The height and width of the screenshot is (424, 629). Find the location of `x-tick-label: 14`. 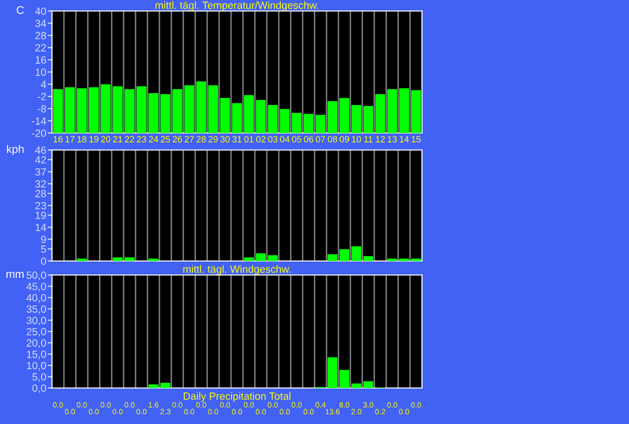

x-tick-label: 14 is located at coordinates (404, 139).